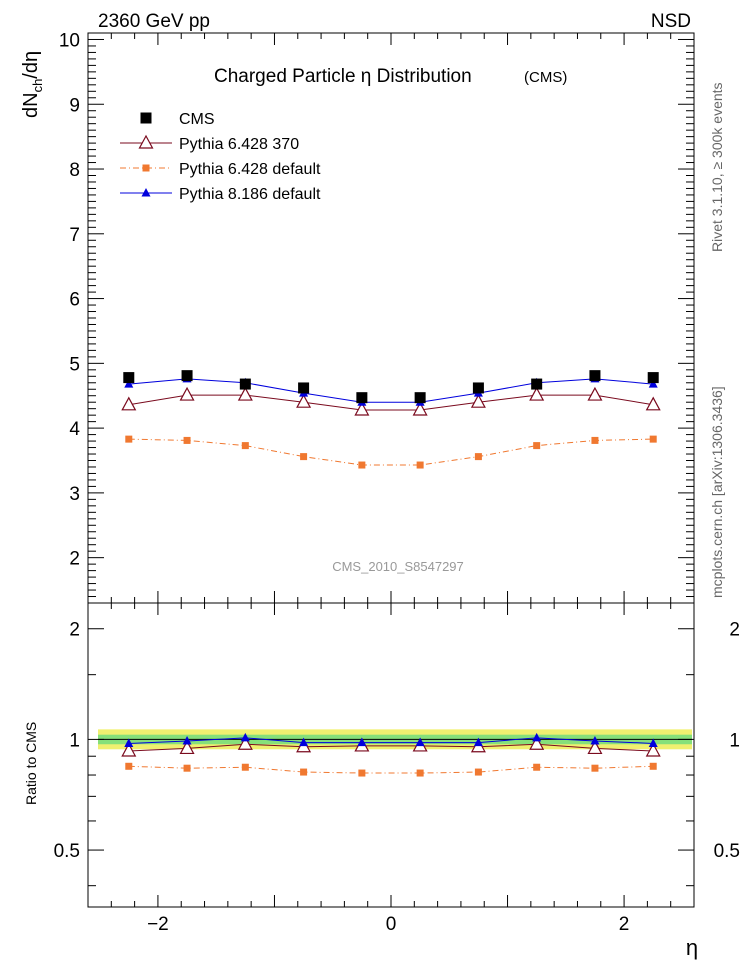 This screenshot has height=977, width=746. What do you see at coordinates (545, 77) in the screenshot?
I see `chart-title-suffix: (CMS)` at bounding box center [545, 77].